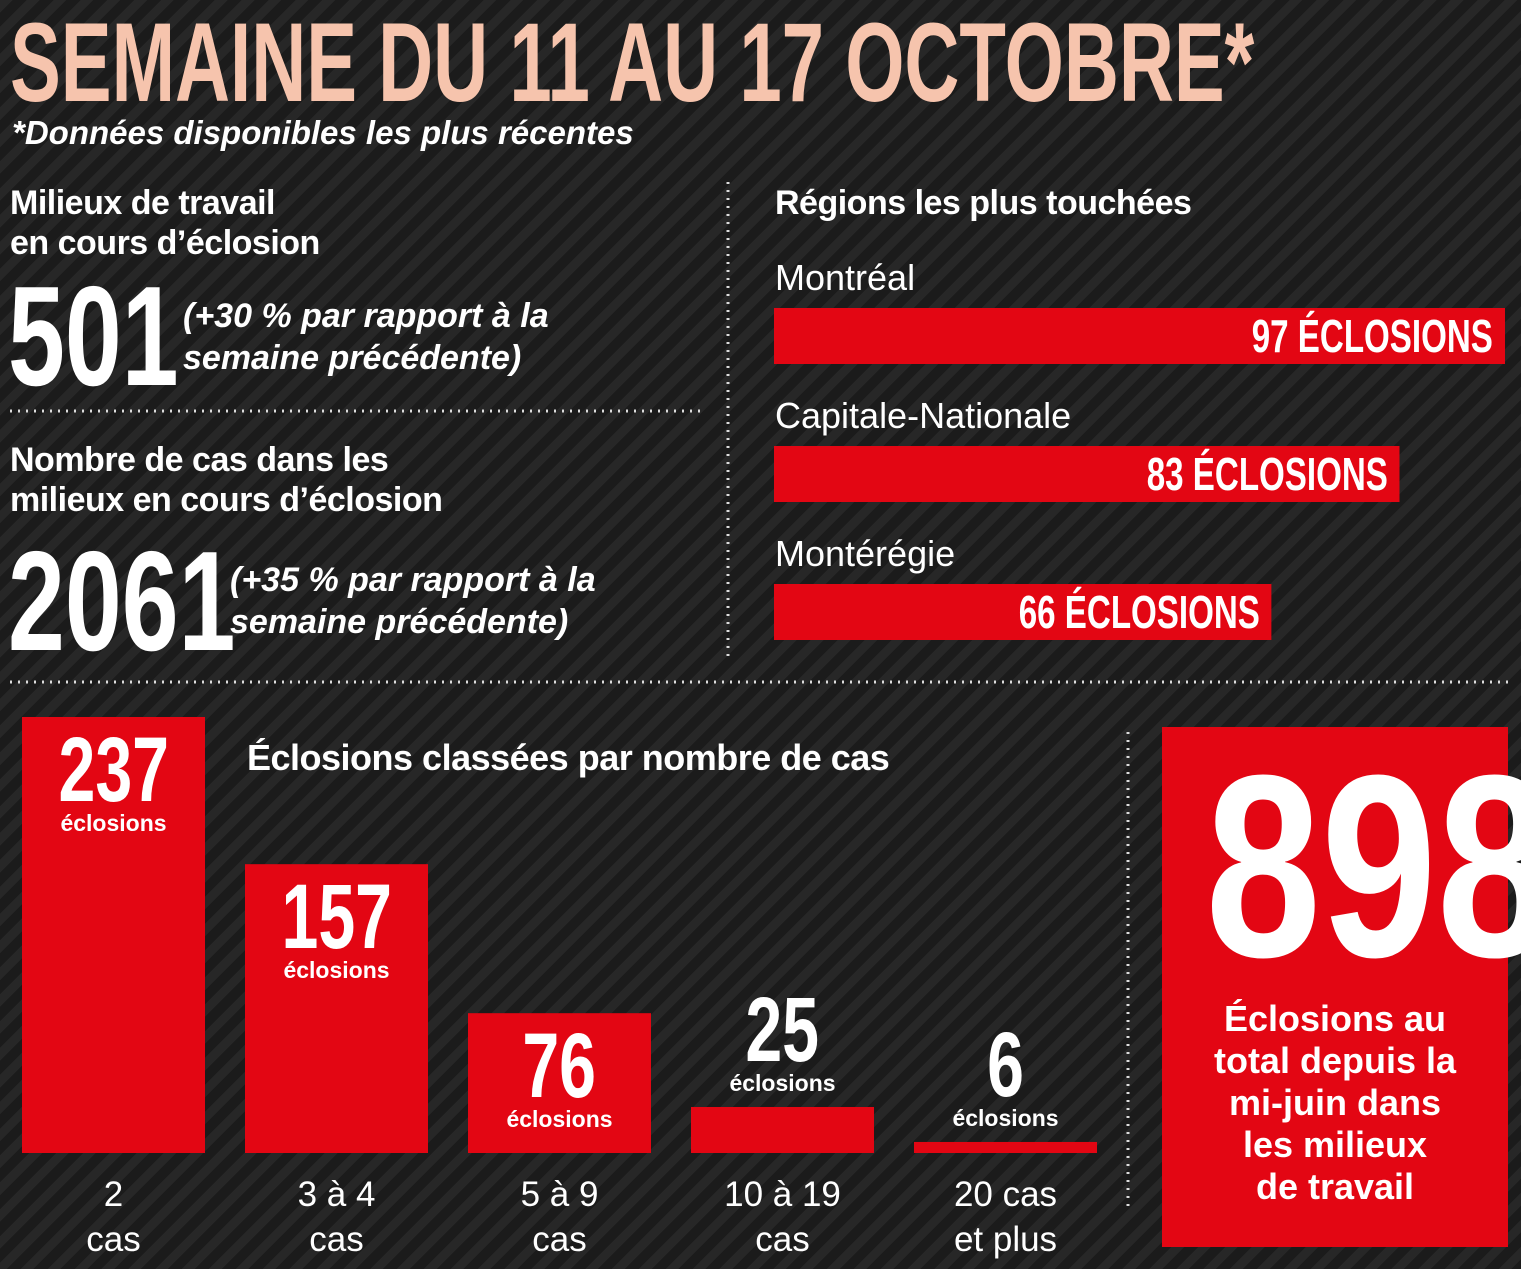  Describe the element at coordinates (983, 203) in the screenshot. I see `chart-title: Régions les plus touchées` at that location.